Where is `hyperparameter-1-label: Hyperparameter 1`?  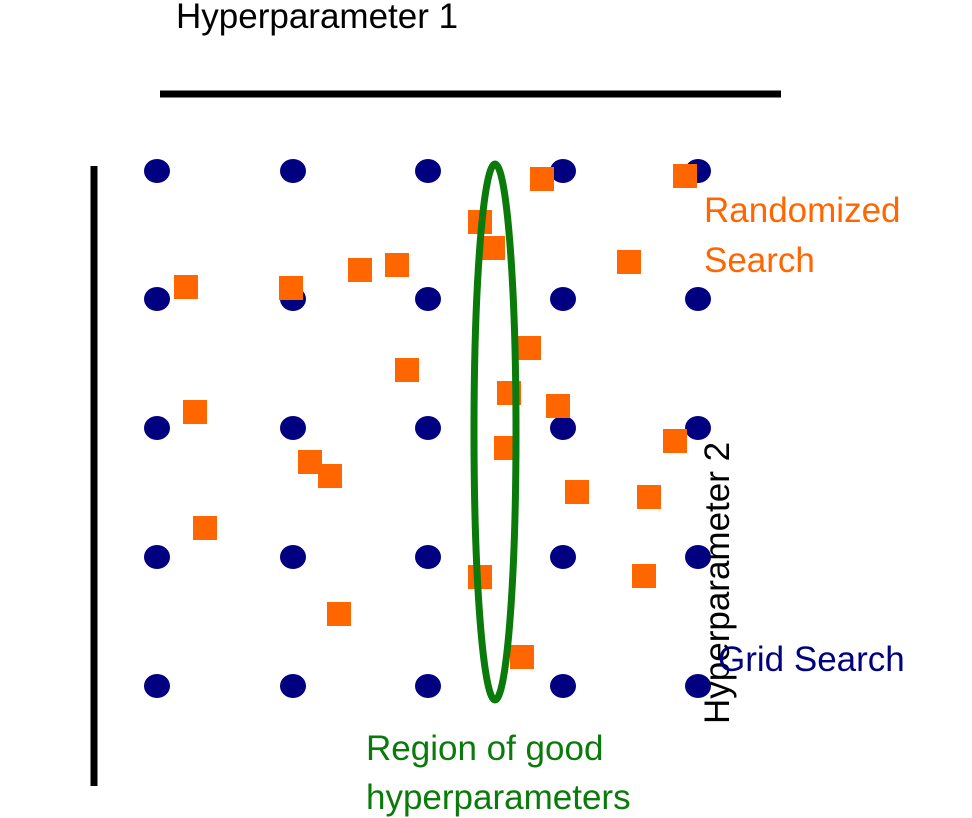 hyperparameter-1-label: Hyperparameter 1 is located at coordinates (317, 18).